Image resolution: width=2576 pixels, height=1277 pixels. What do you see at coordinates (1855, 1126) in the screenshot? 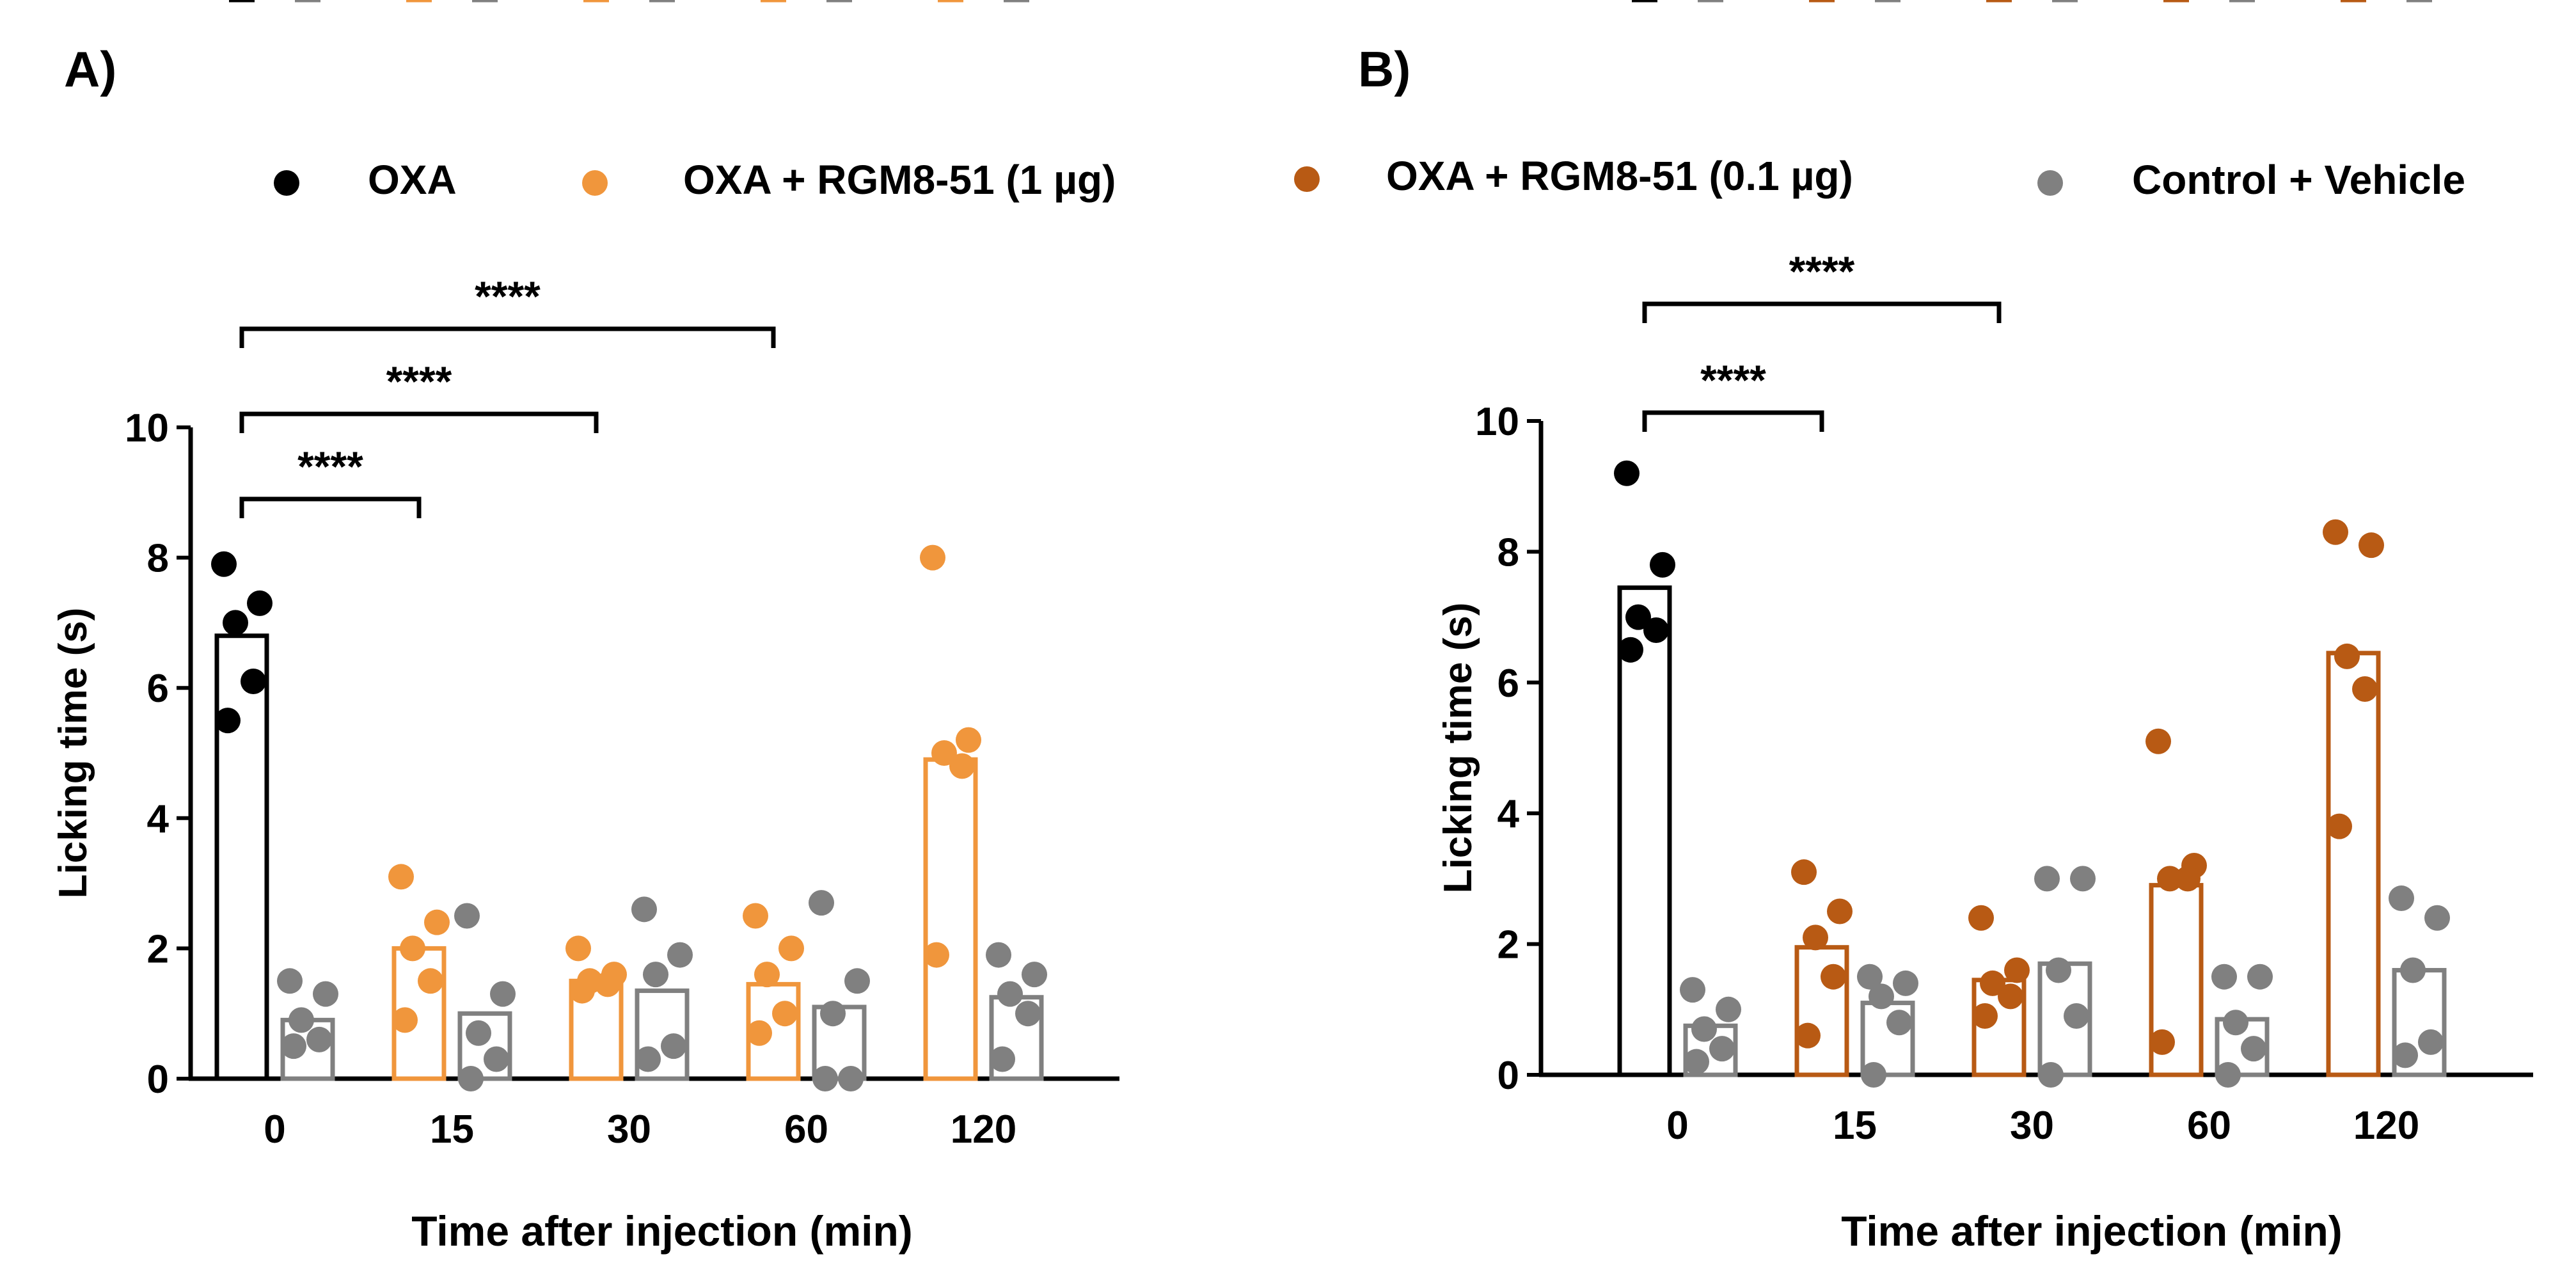
I see `x-tick-label: 15` at bounding box center [1855, 1126].